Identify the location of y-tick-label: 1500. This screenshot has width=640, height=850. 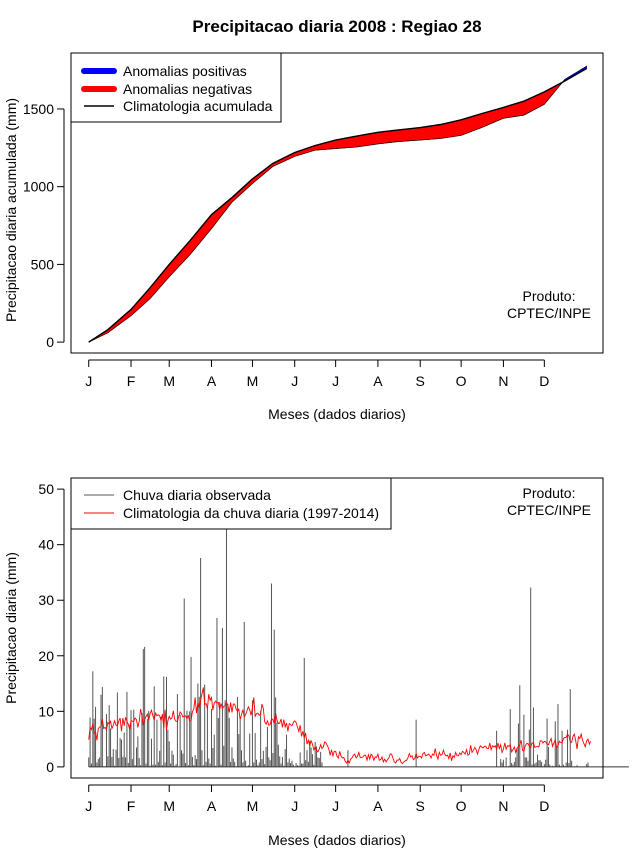
(38, 109).